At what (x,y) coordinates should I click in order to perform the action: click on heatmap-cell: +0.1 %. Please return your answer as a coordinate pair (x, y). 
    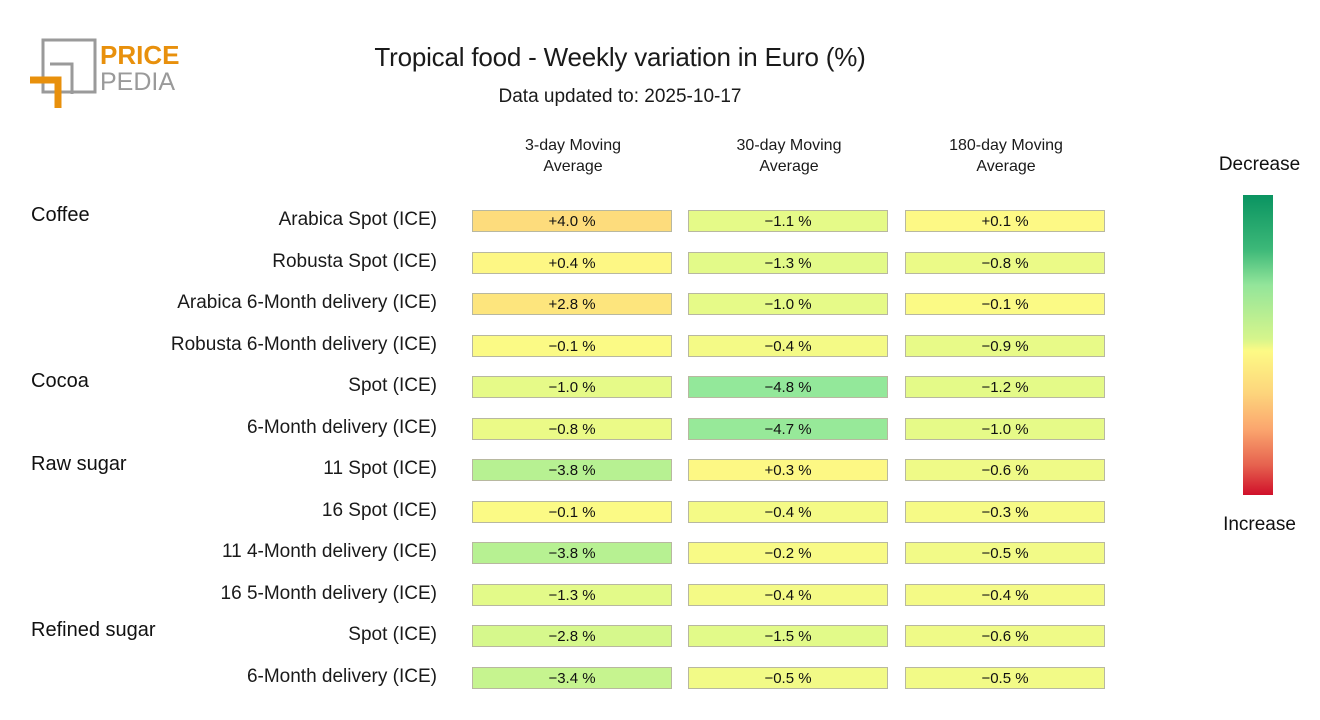
    Looking at the image, I should click on (1005, 221).